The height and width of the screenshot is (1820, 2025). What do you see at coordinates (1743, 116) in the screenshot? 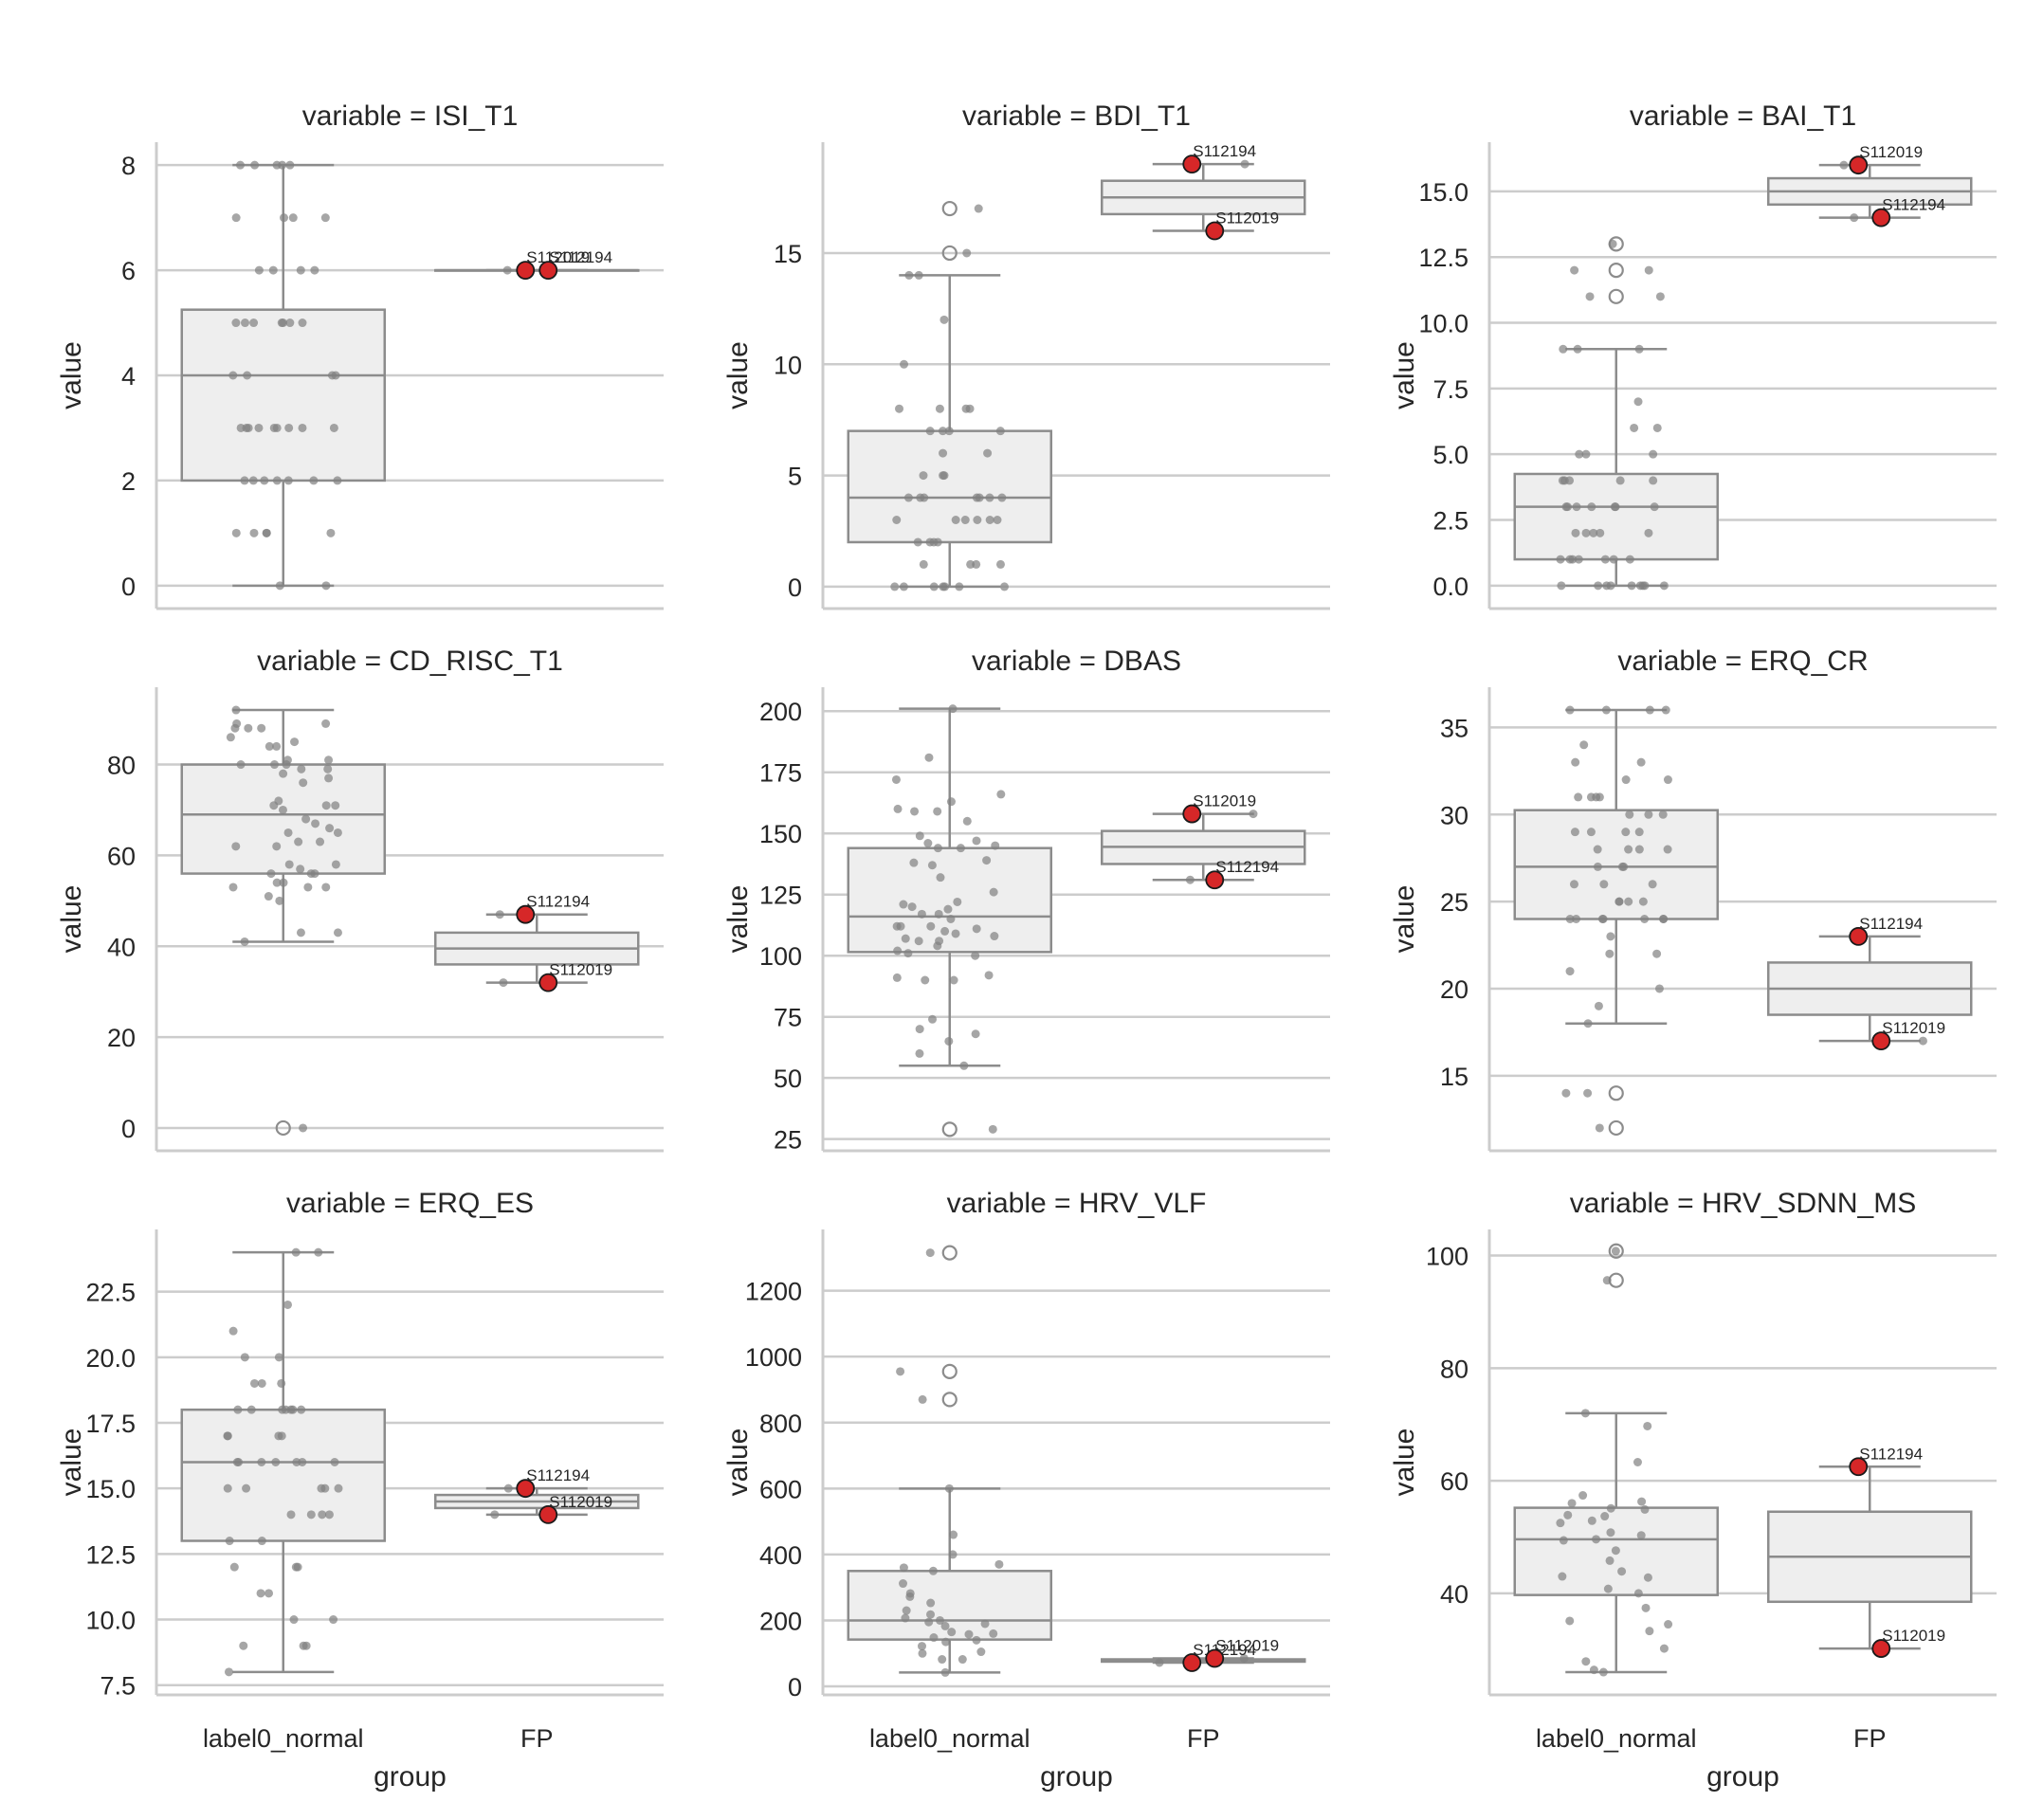
I see `panel-title: variable = BAI_T1` at bounding box center [1743, 116].